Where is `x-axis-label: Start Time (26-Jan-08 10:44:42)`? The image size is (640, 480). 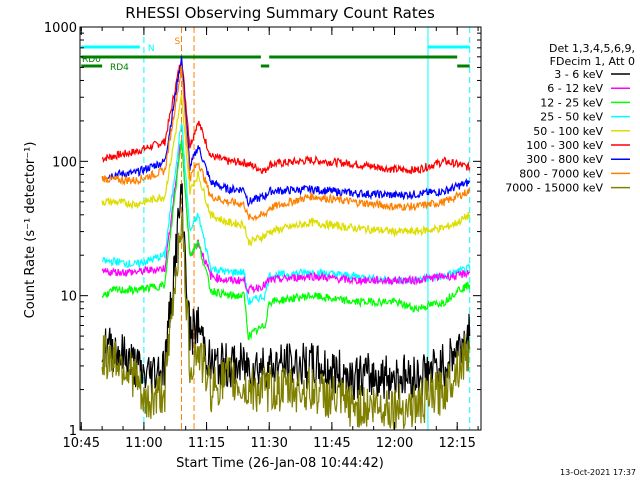
x-axis-label: Start Time (26-Jan-08 10:44:42) is located at coordinates (280, 463).